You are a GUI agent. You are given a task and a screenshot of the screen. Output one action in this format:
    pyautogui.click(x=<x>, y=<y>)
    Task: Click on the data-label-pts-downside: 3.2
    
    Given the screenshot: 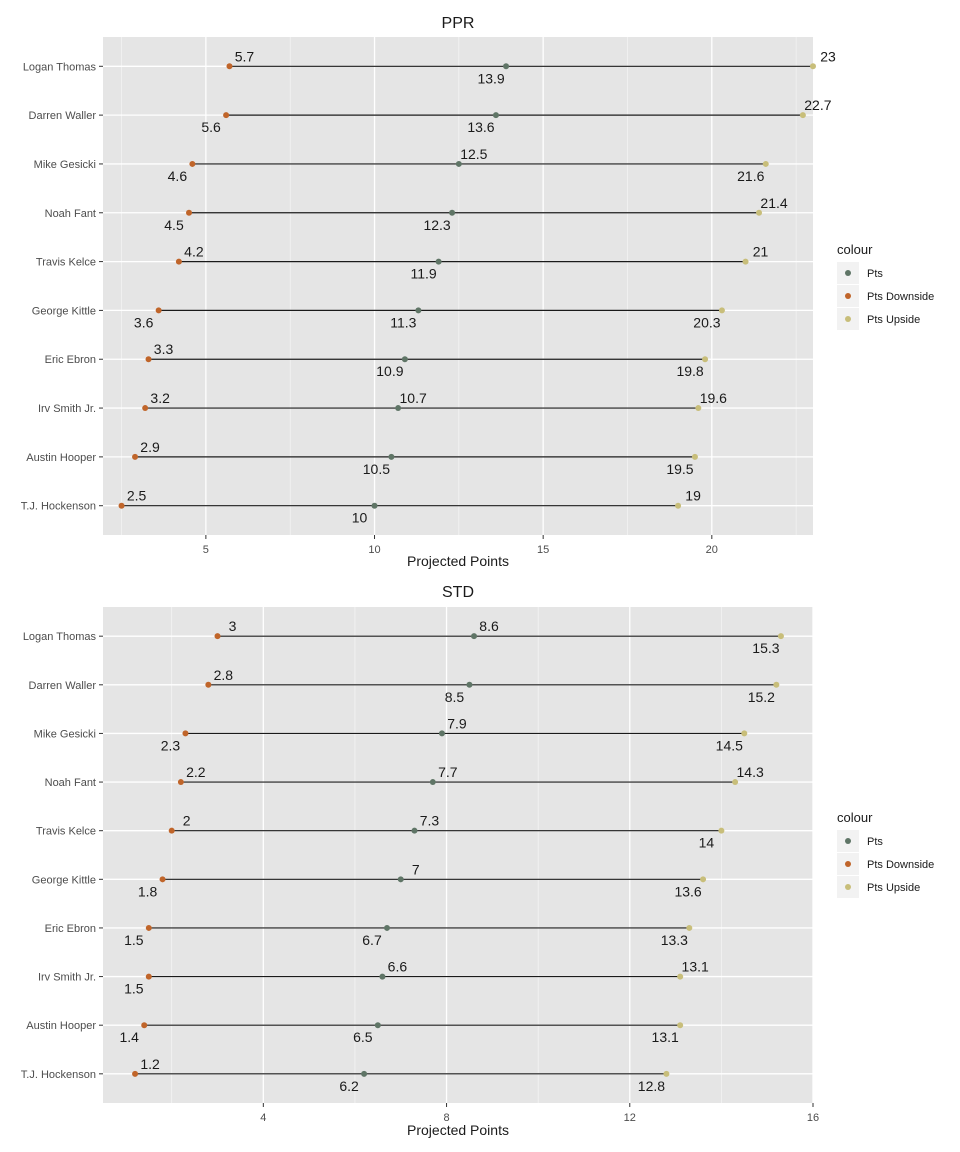 What is the action you would take?
    pyautogui.click(x=160, y=398)
    